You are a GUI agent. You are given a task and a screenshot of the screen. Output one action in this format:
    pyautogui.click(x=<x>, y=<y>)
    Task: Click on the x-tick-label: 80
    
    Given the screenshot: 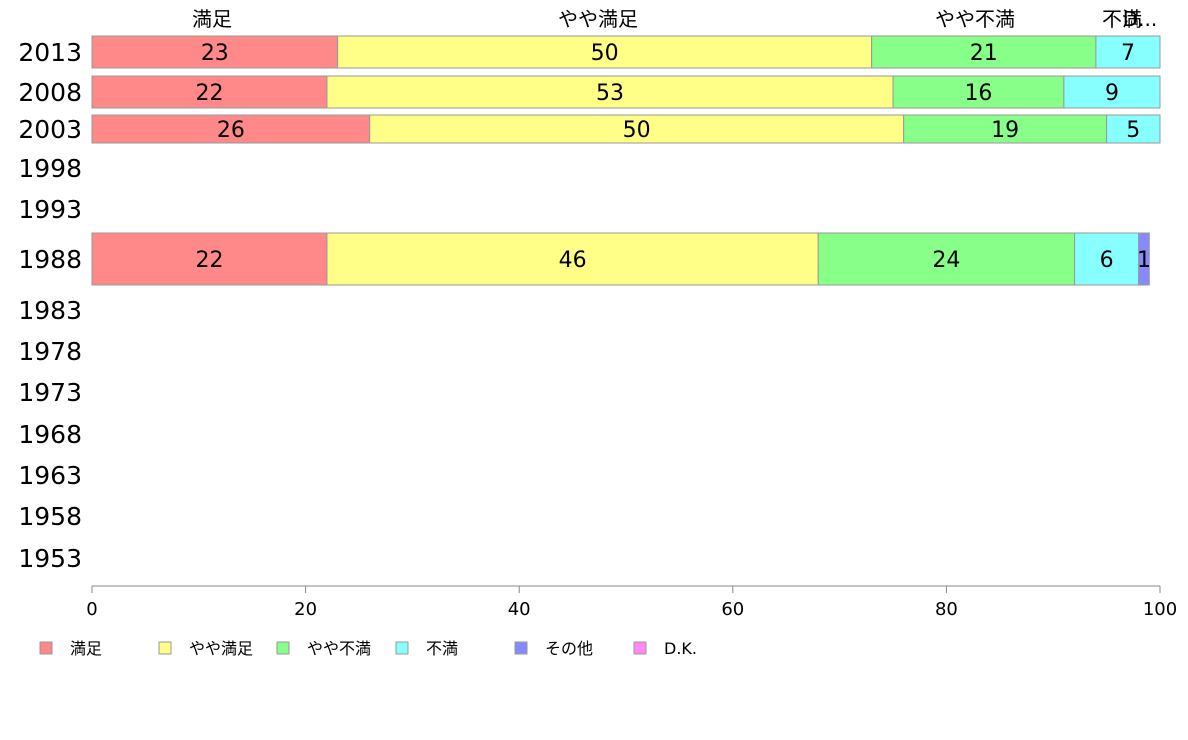 What is the action you would take?
    pyautogui.click(x=946, y=609)
    